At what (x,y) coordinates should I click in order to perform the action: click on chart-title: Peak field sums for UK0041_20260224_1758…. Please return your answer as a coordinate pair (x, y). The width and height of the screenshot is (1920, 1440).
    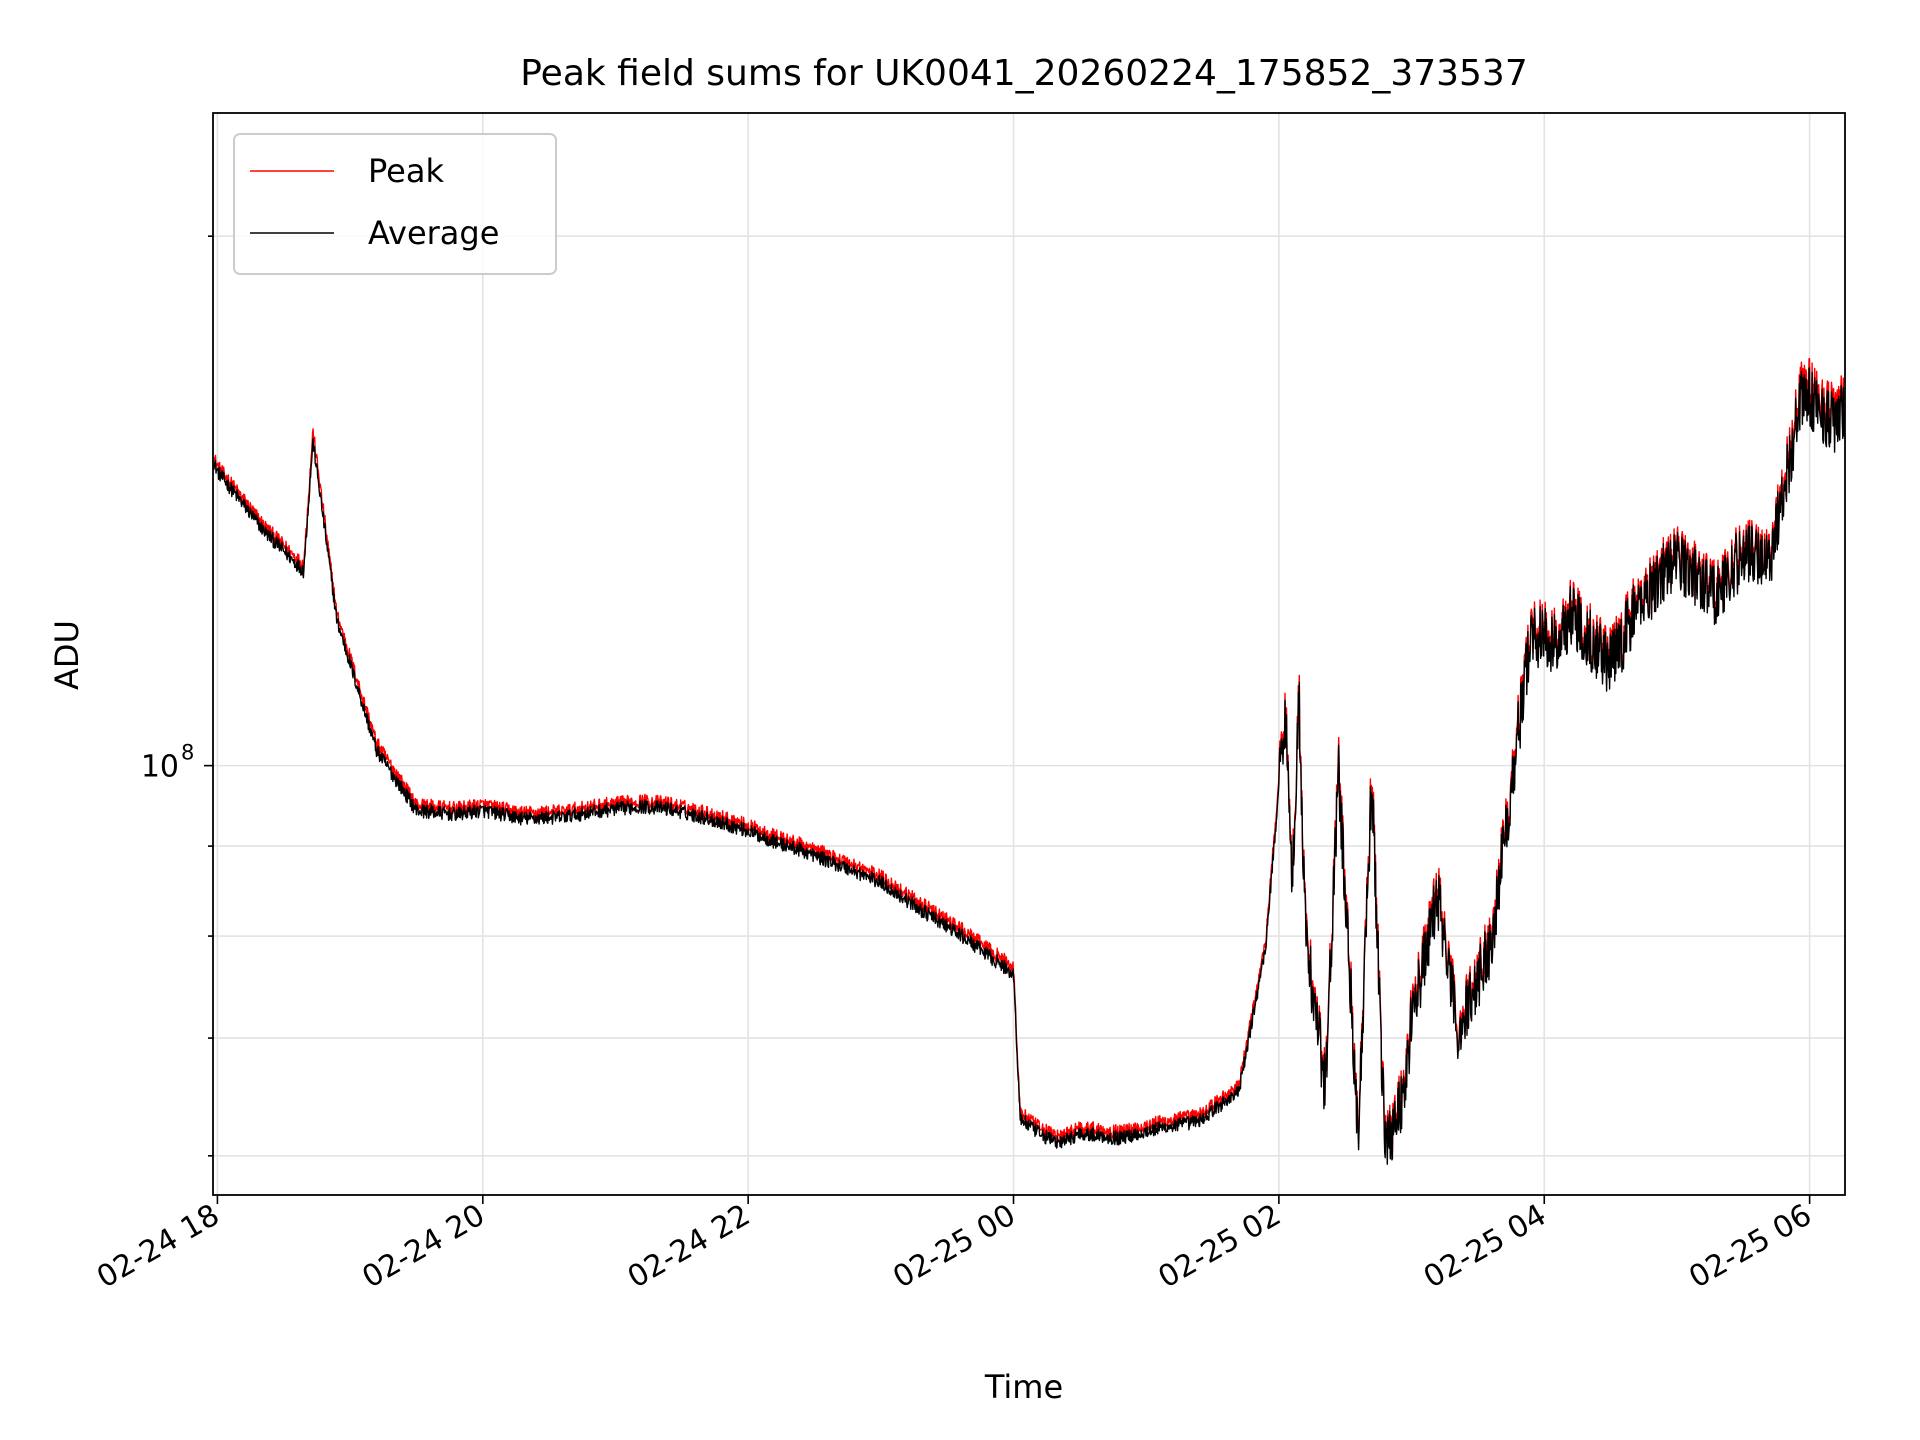
    Looking at the image, I should click on (1024, 73).